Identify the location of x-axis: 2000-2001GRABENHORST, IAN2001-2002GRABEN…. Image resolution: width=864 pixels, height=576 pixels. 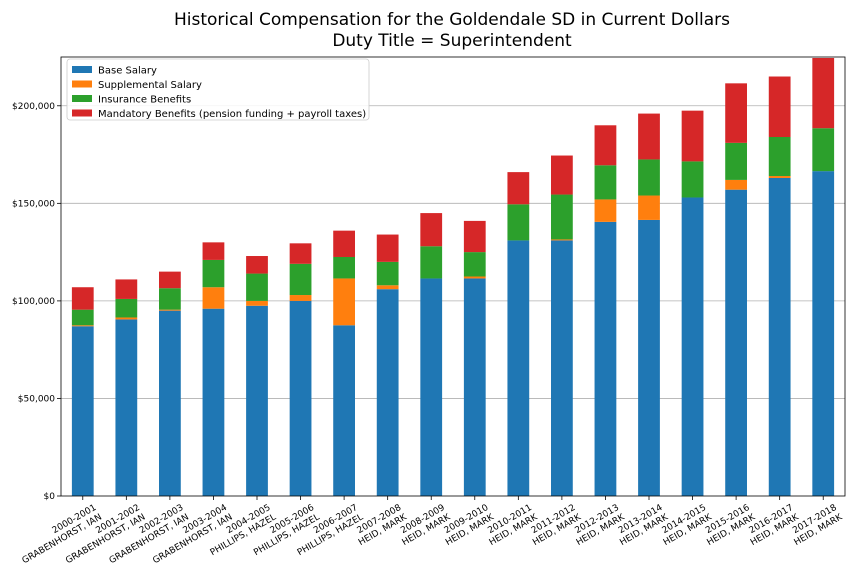
(430, 531).